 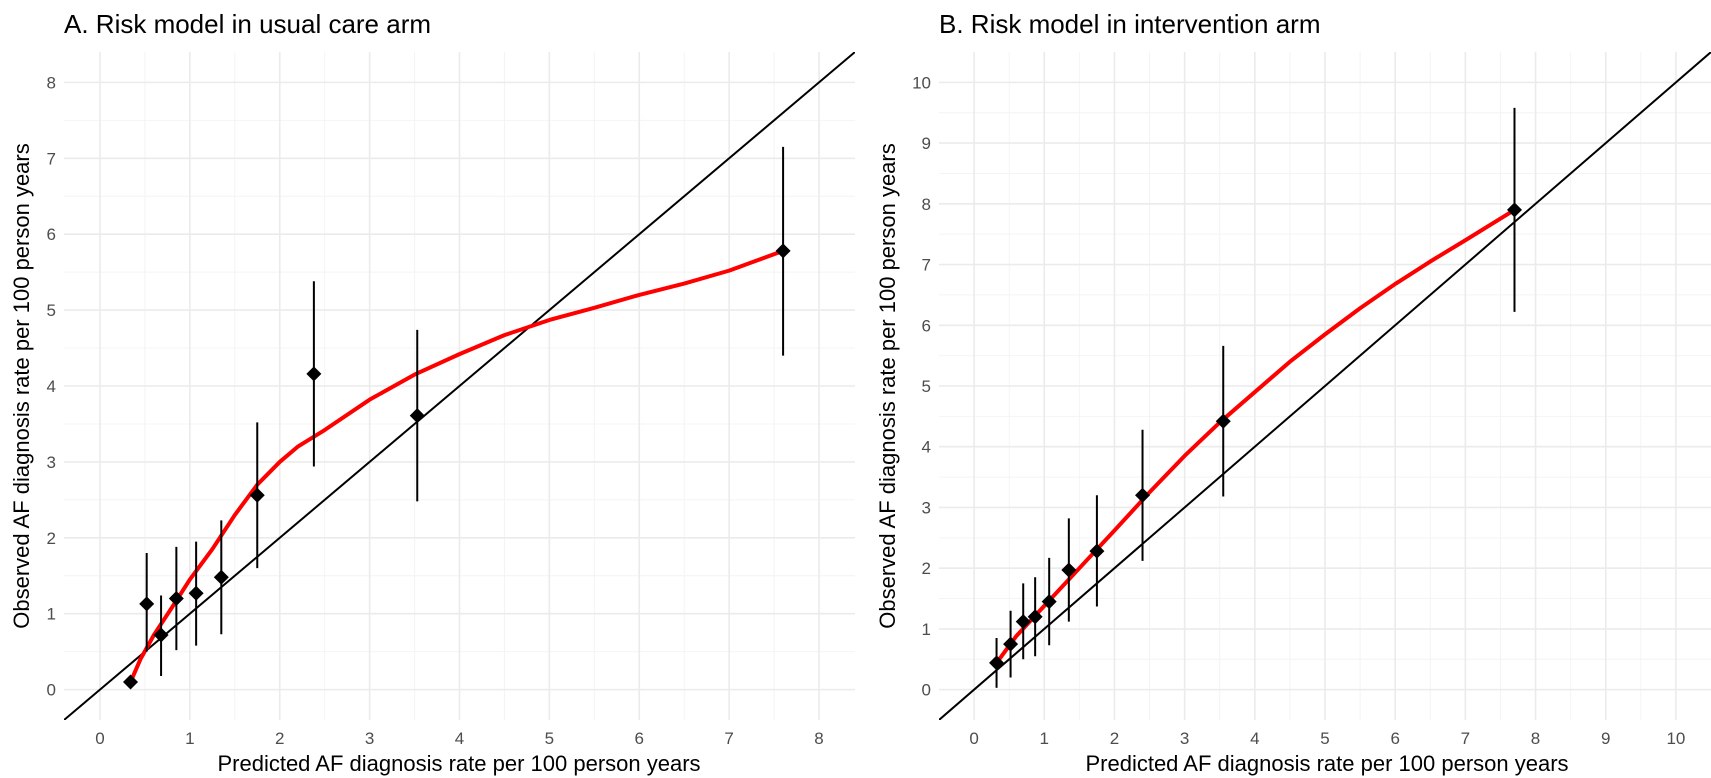 I want to click on panel-a-y-tick-label: 3, so click(x=51, y=462).